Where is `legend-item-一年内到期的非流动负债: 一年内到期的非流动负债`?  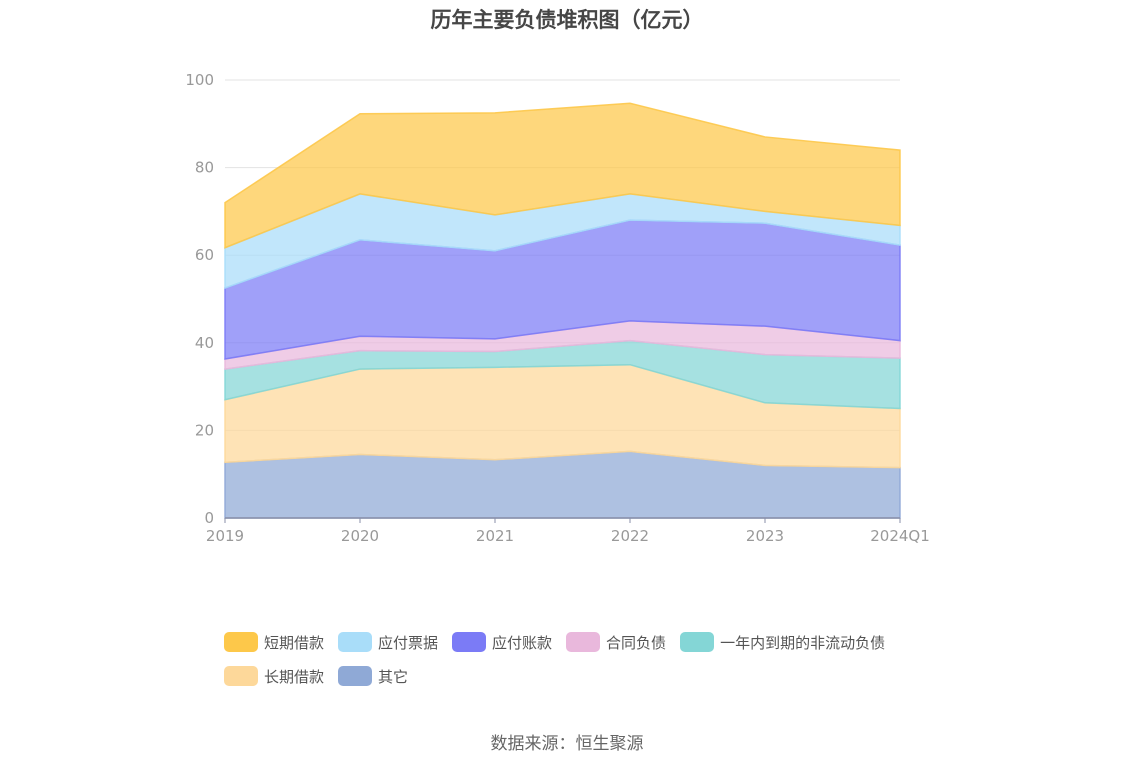 legend-item-一年内到期的非流动负债: 一年内到期的非流动负债 is located at coordinates (782, 642).